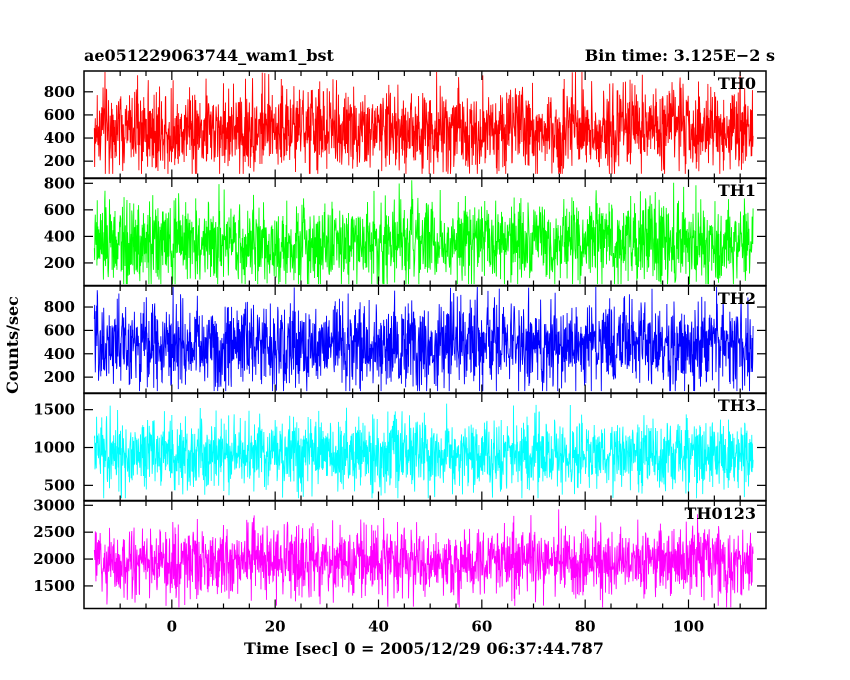  Describe the element at coordinates (54, 448) in the screenshot. I see `y-tick-label: 1000` at that location.